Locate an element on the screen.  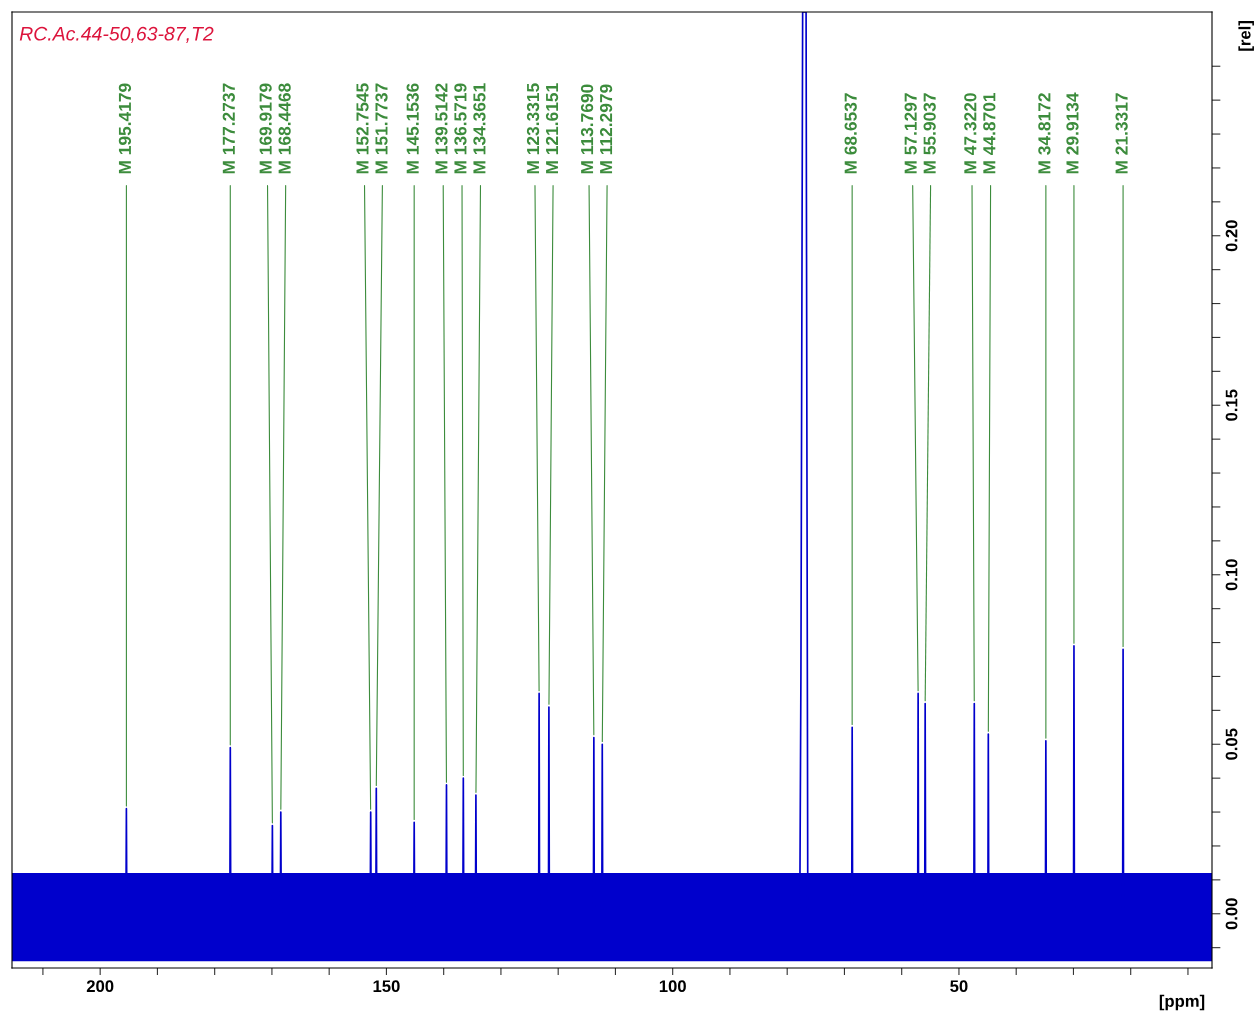
annotation: M 195.4179 is located at coordinates (125, 128).